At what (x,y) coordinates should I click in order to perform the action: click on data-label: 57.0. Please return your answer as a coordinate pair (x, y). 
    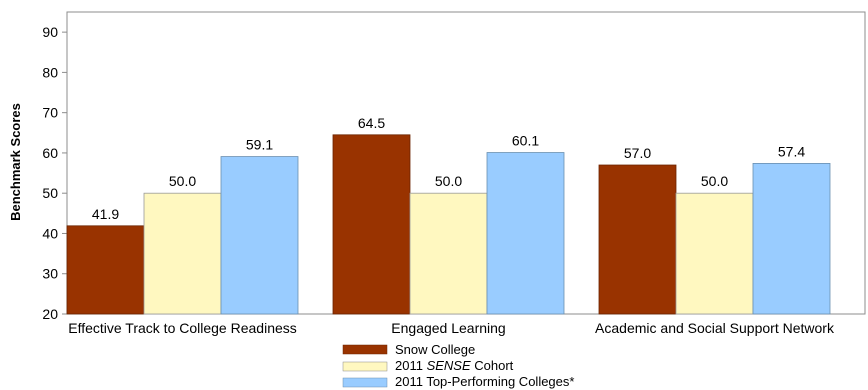
    Looking at the image, I should click on (637, 153).